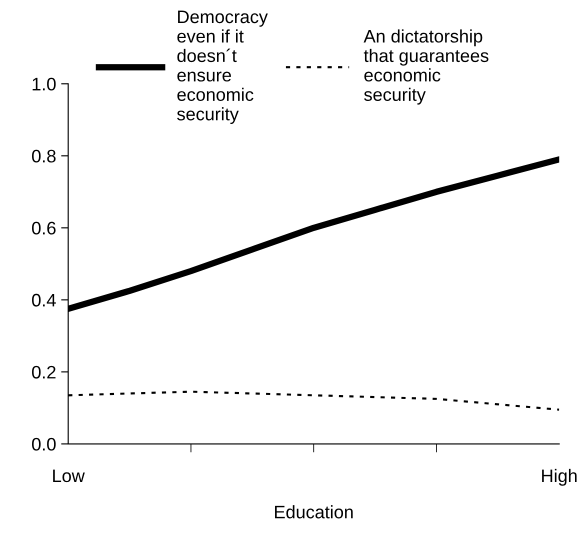 Image resolution: width=588 pixels, height=544 pixels. I want to click on y-tick-label: 1.0, so click(44, 84).